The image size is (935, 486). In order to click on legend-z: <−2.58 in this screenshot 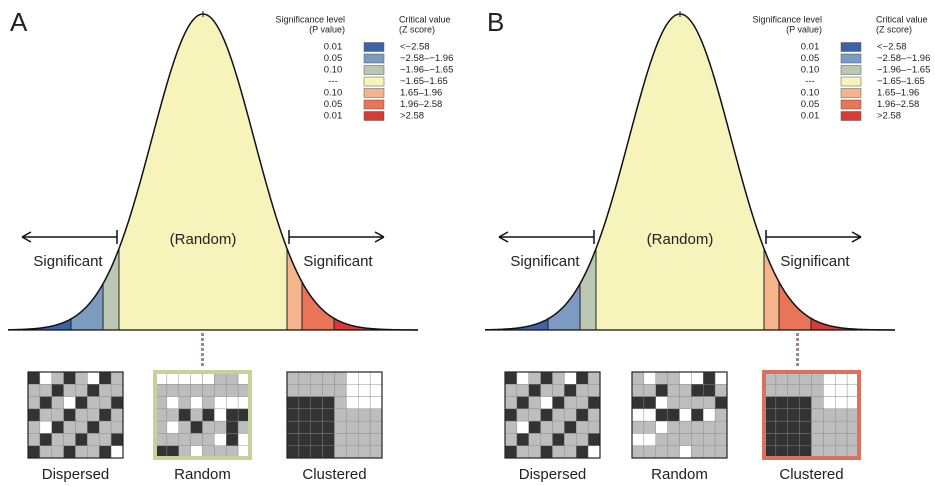, I will do `click(892, 47)`.